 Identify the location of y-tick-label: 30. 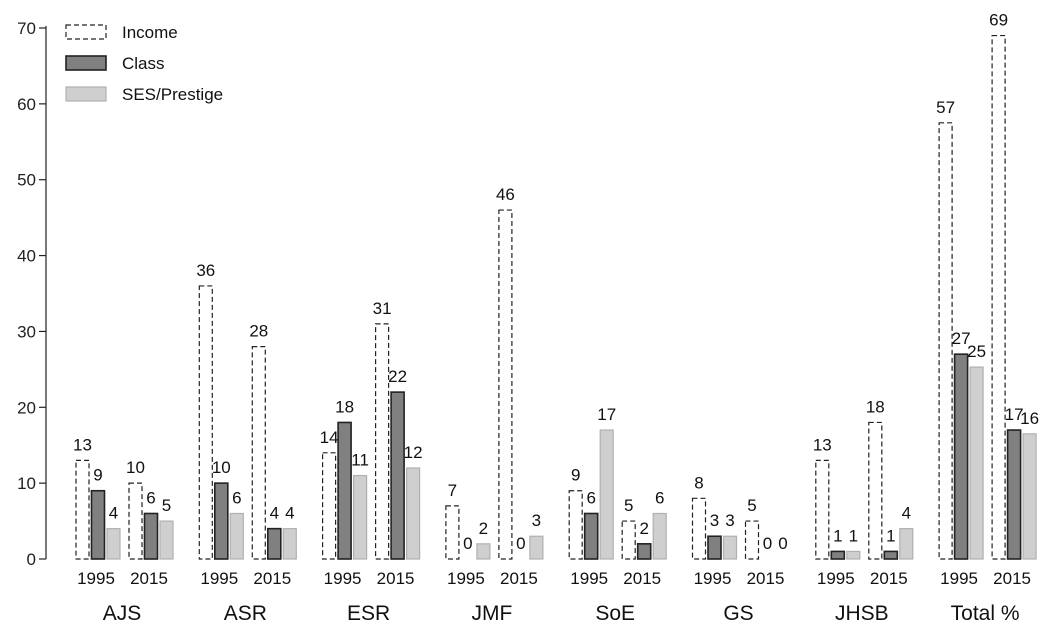
(26, 331).